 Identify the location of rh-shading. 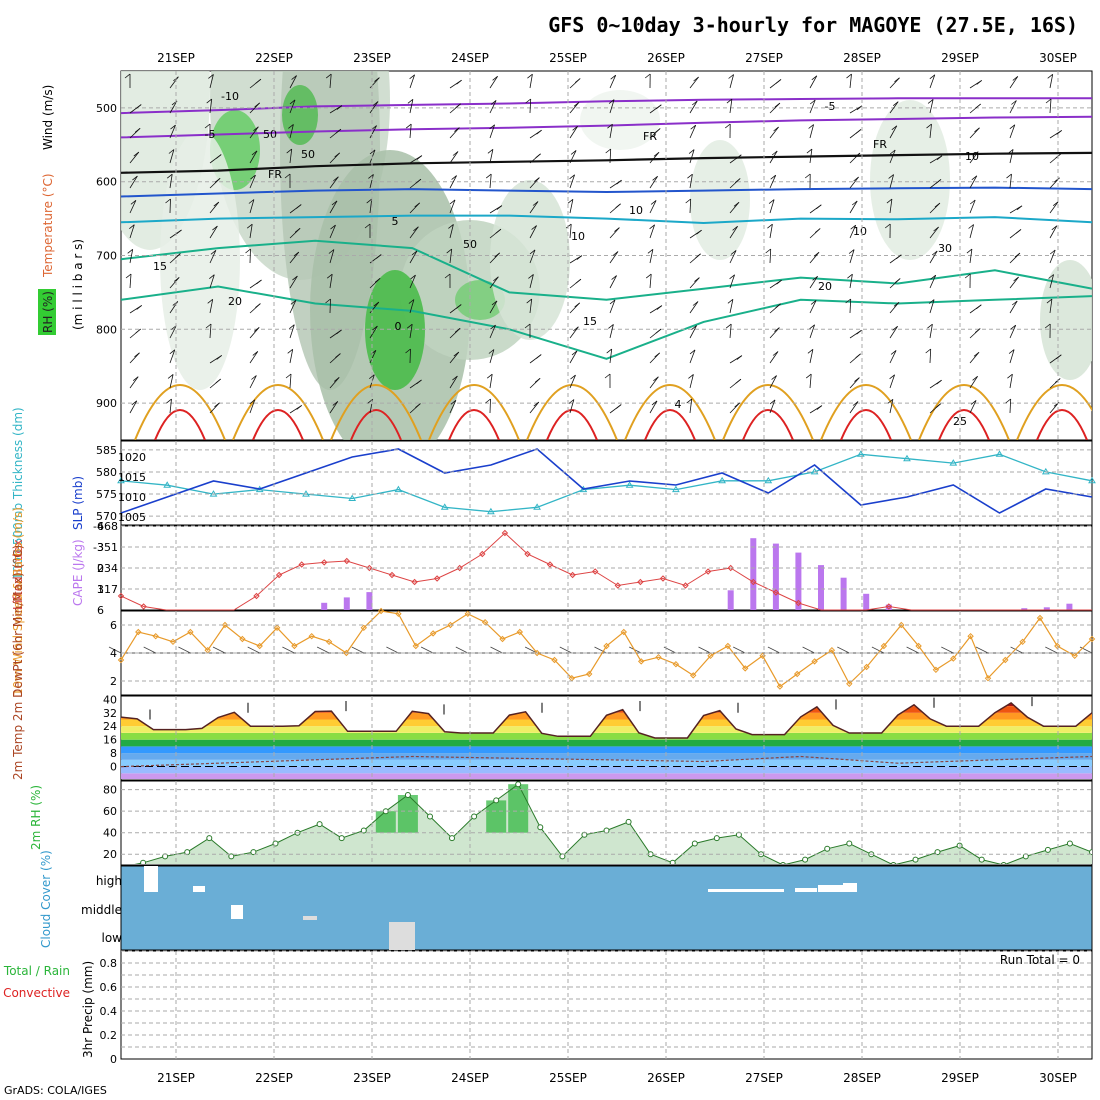
(620, 120).